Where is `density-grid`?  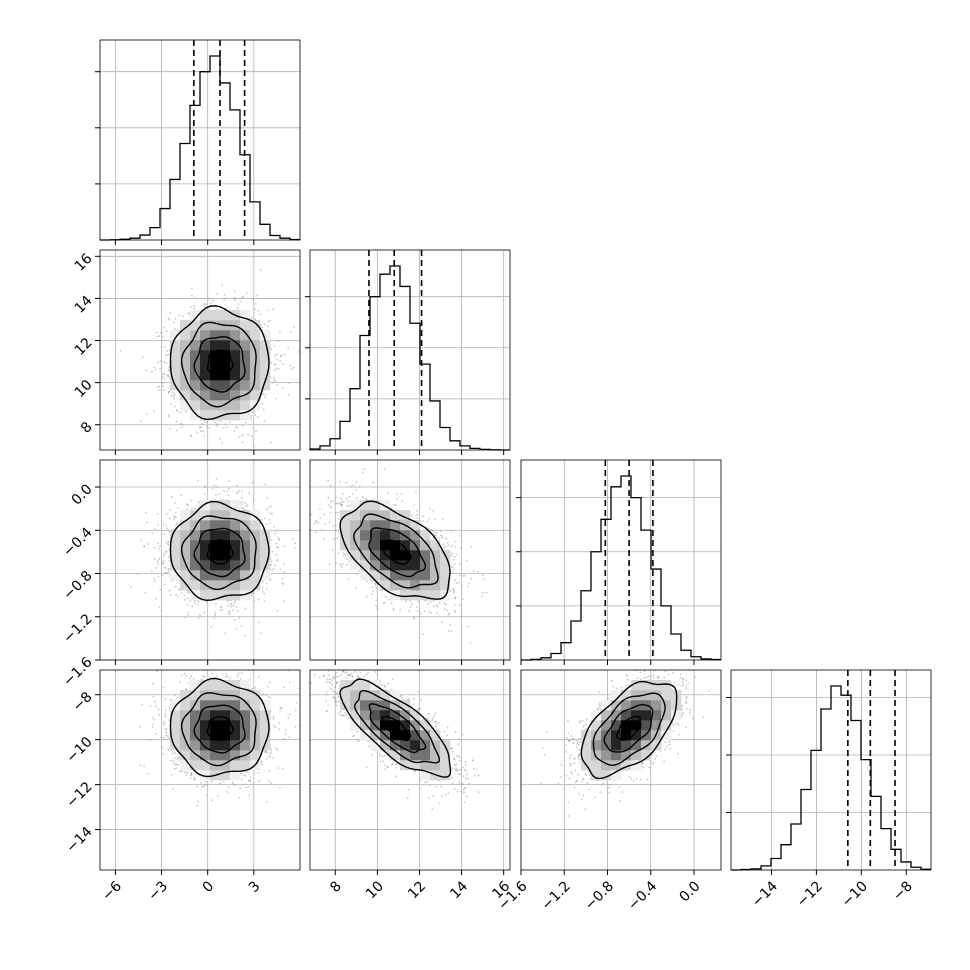
density-grid is located at coordinates (395, 730).